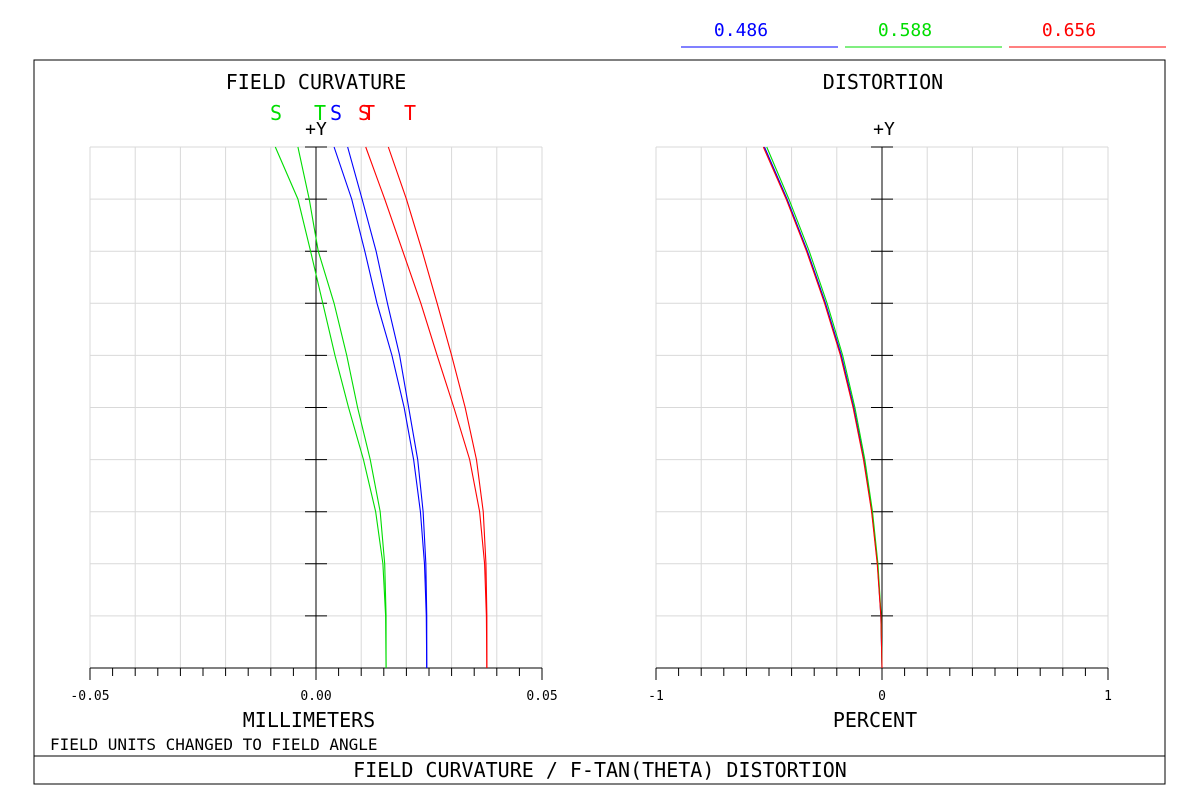 Image resolution: width=1200 pixels, height=802 pixels. I want to click on fc-xtick-label: 0.00, so click(315, 696).